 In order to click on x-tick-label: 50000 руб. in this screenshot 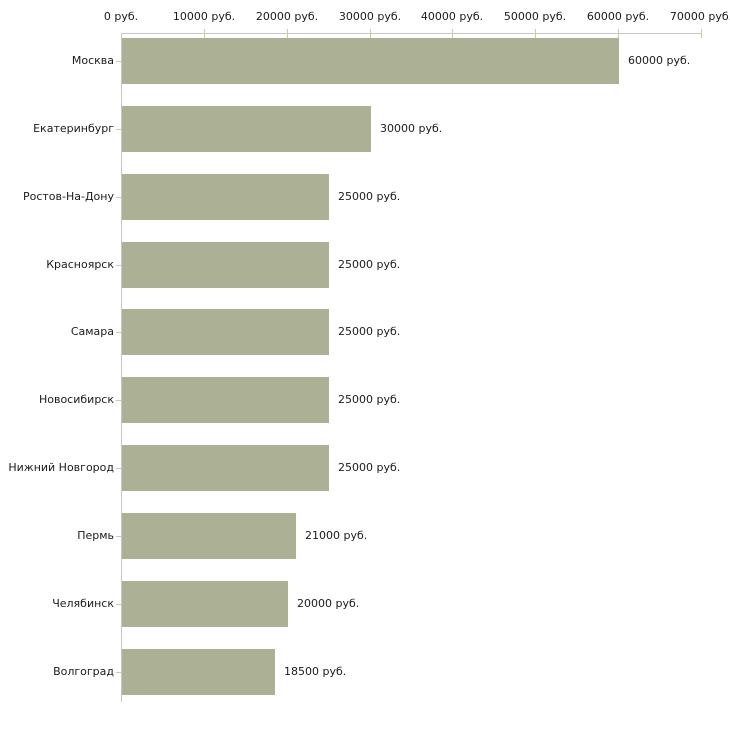, I will do `click(535, 16)`.